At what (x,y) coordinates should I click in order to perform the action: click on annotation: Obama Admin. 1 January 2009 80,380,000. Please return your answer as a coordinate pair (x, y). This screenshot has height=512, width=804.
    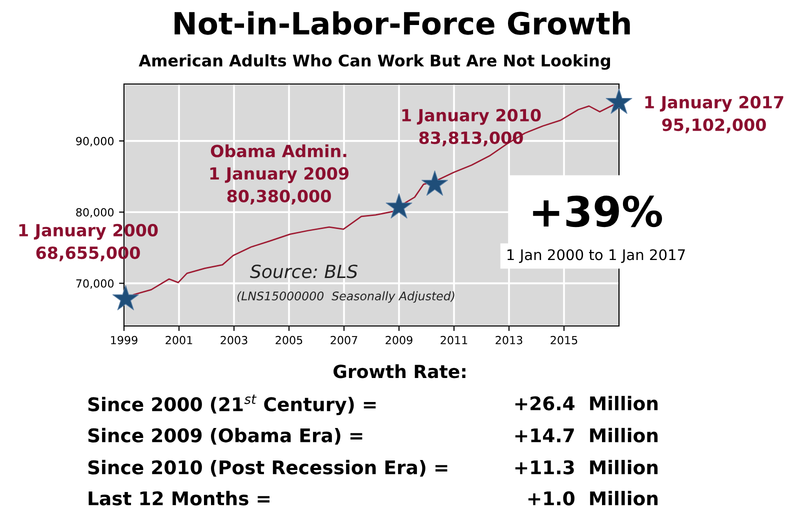
    Looking at the image, I should click on (279, 174).